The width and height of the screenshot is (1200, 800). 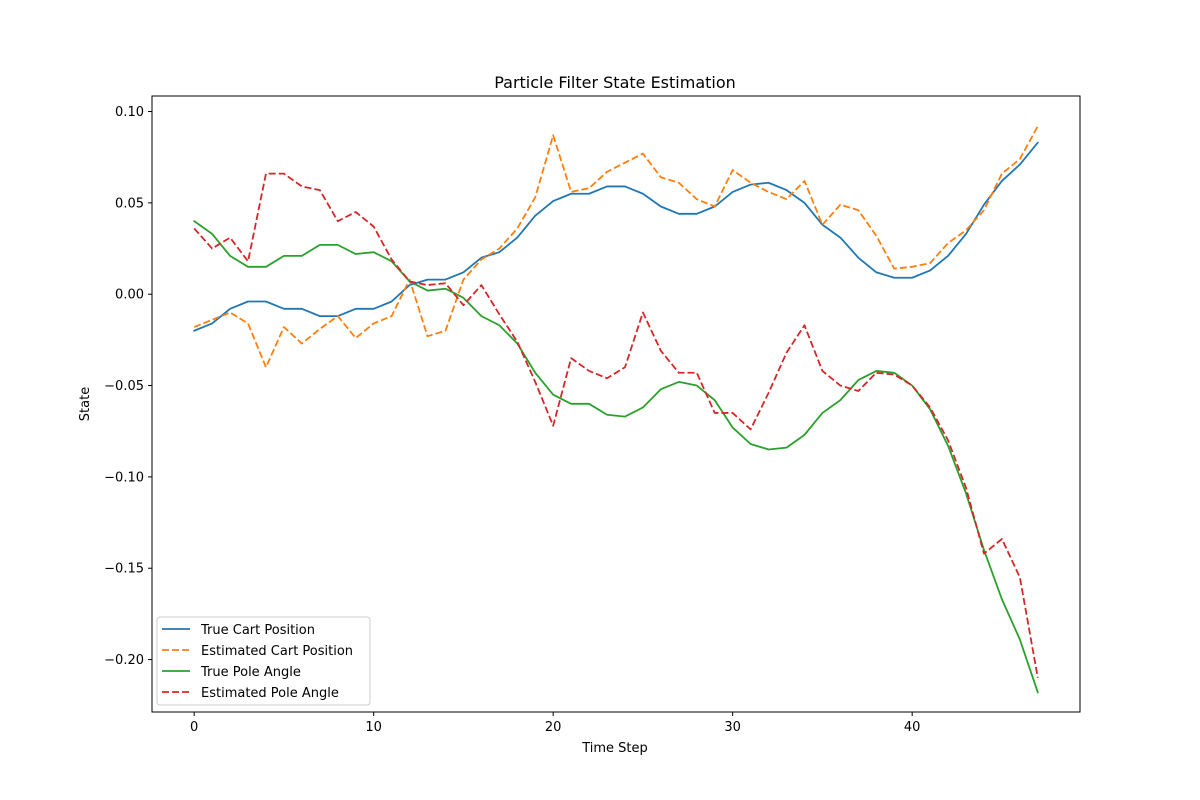 What do you see at coordinates (85, 404) in the screenshot?
I see `y-axis-label: State` at bounding box center [85, 404].